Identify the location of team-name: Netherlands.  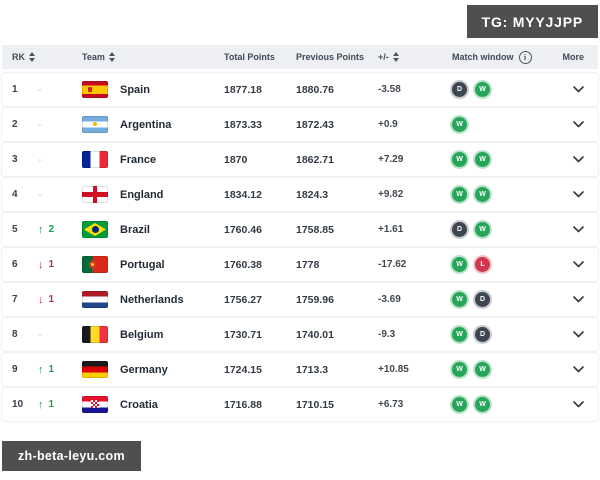
(152, 299).